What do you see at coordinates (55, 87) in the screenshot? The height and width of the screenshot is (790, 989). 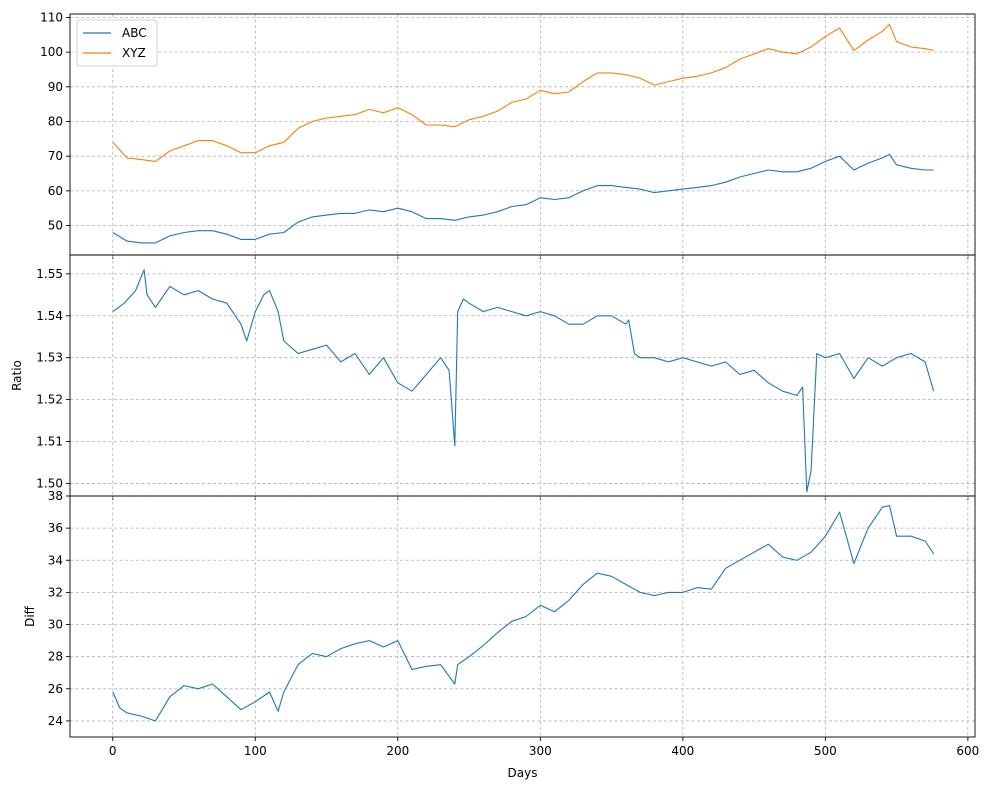 I see `y-tick-label: 90` at bounding box center [55, 87].